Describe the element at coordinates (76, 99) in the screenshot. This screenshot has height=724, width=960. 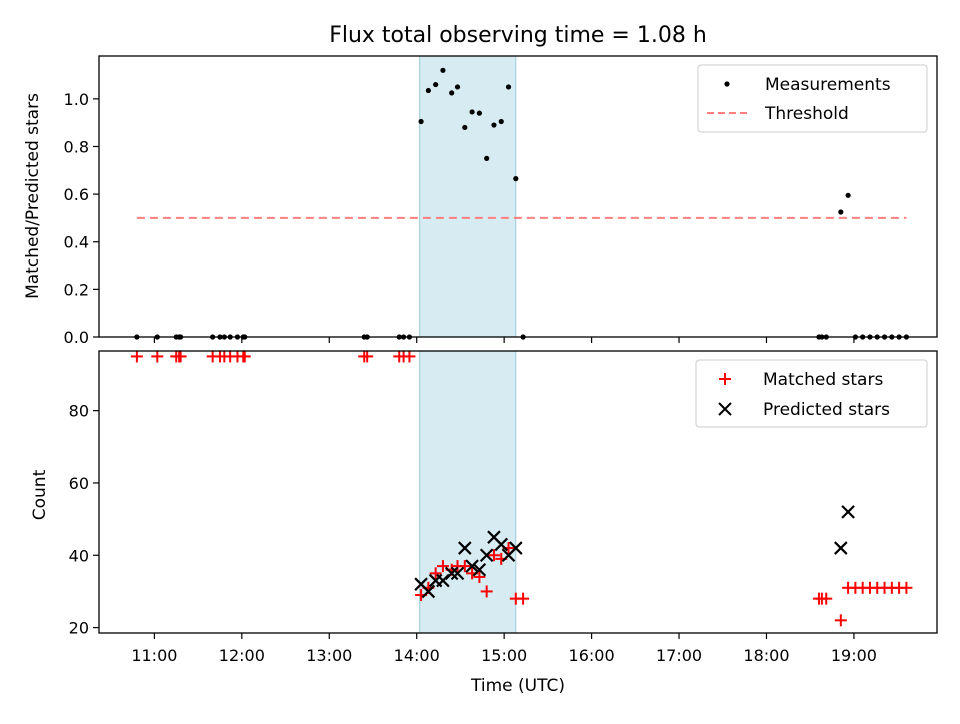
I see `ratio-y-tick-label: 1.0` at that location.